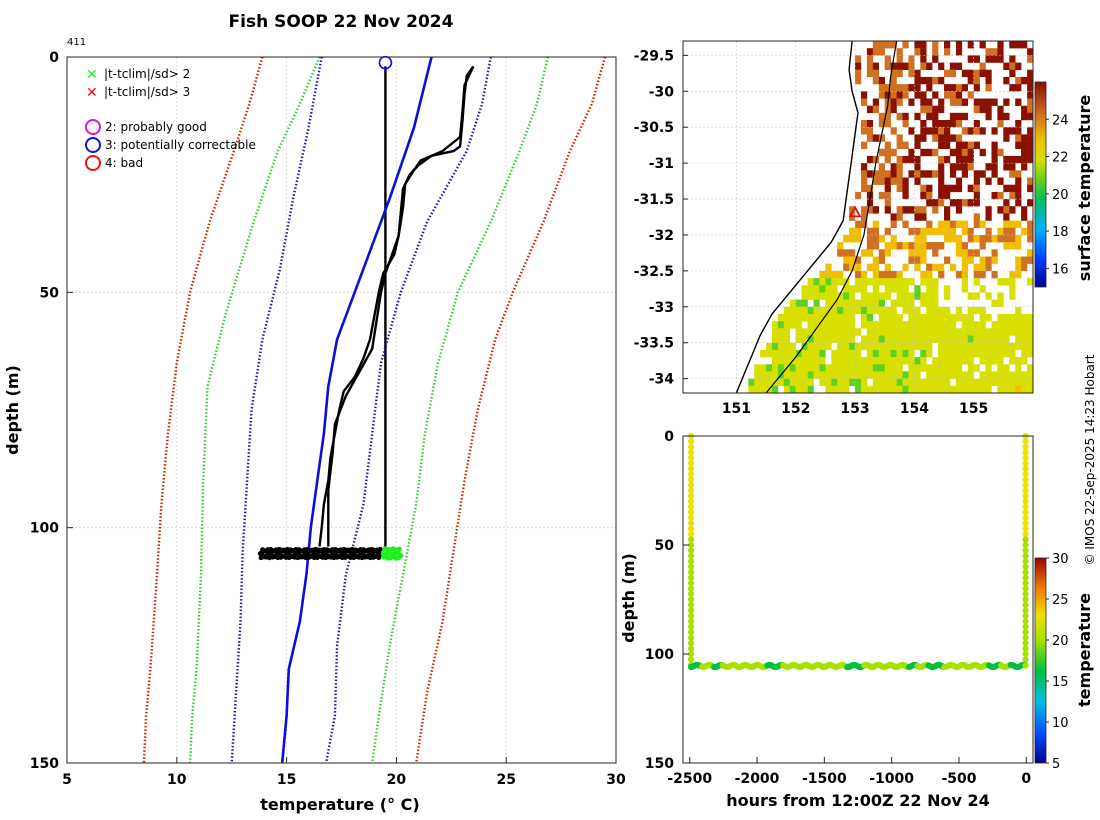  Describe the element at coordinates (736, 409) in the screenshot. I see `map-x-tick-label: 151` at that location.